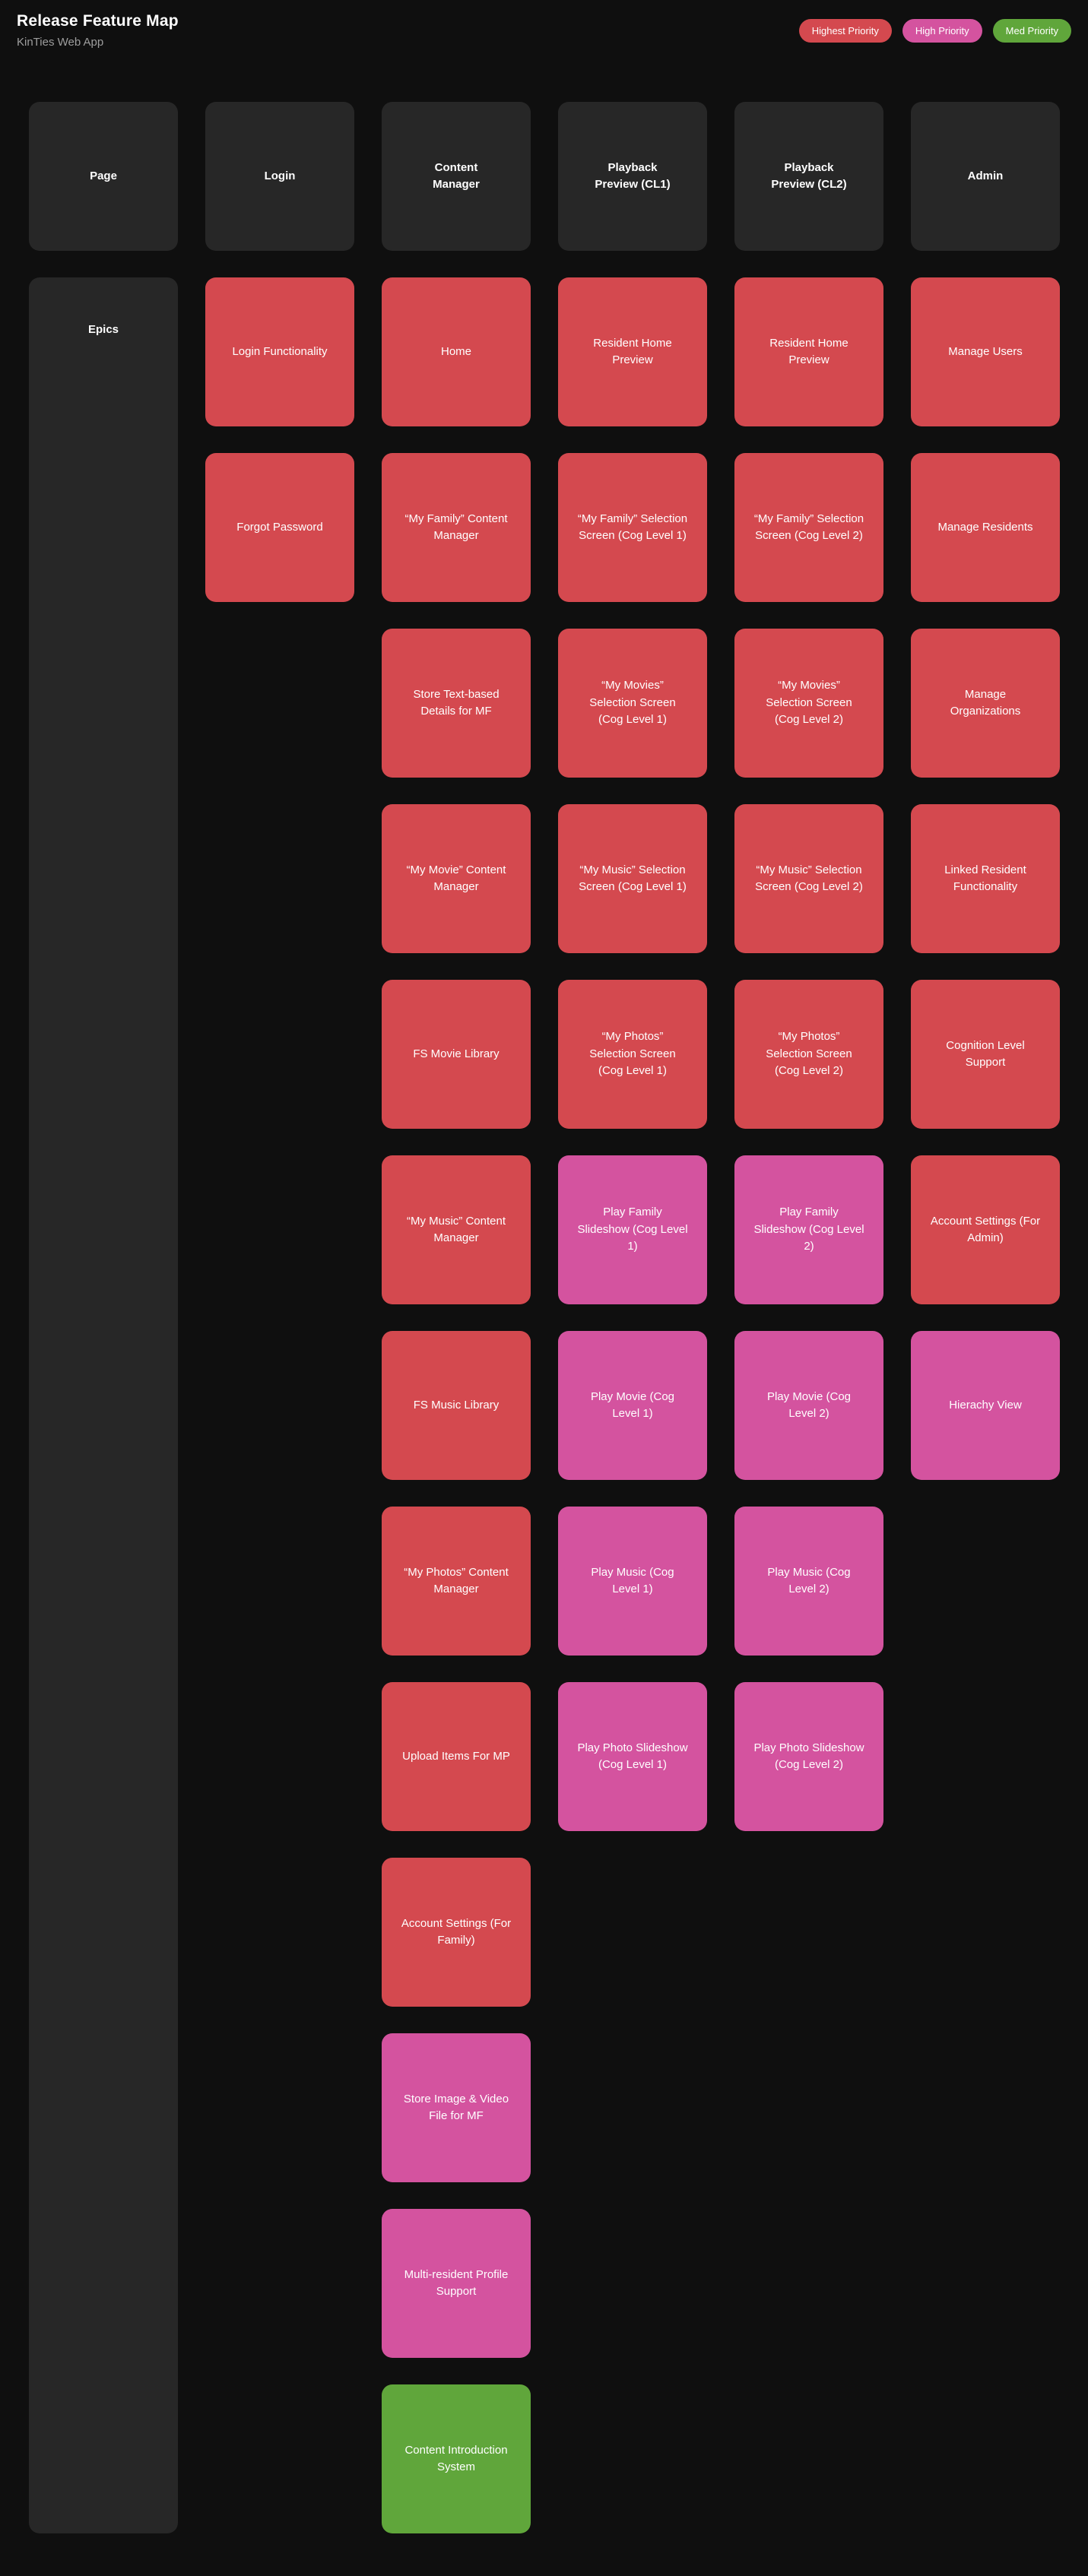  I want to click on feature-card-label: “My Family” Content Manager, so click(456, 527).